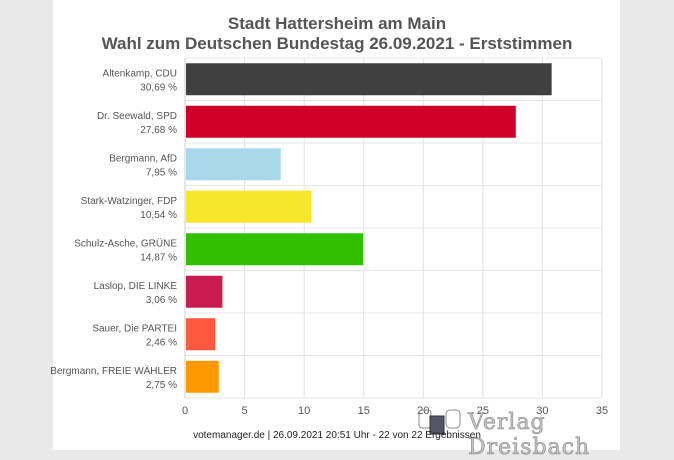 The height and width of the screenshot is (460, 674). Describe the element at coordinates (542, 411) in the screenshot. I see `x-tick-label: 30` at that location.